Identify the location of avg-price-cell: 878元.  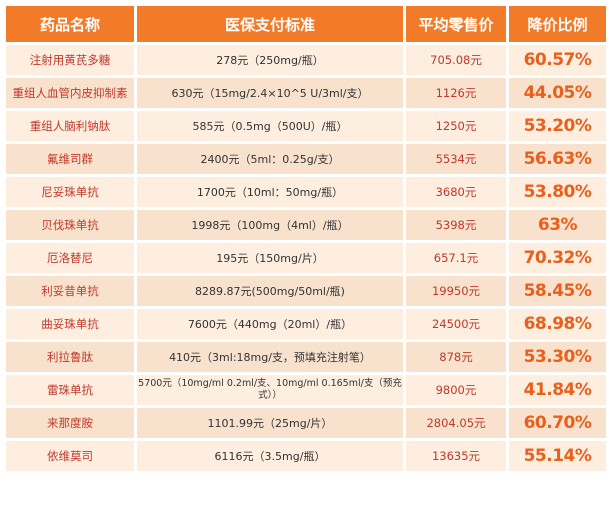
(456, 357).